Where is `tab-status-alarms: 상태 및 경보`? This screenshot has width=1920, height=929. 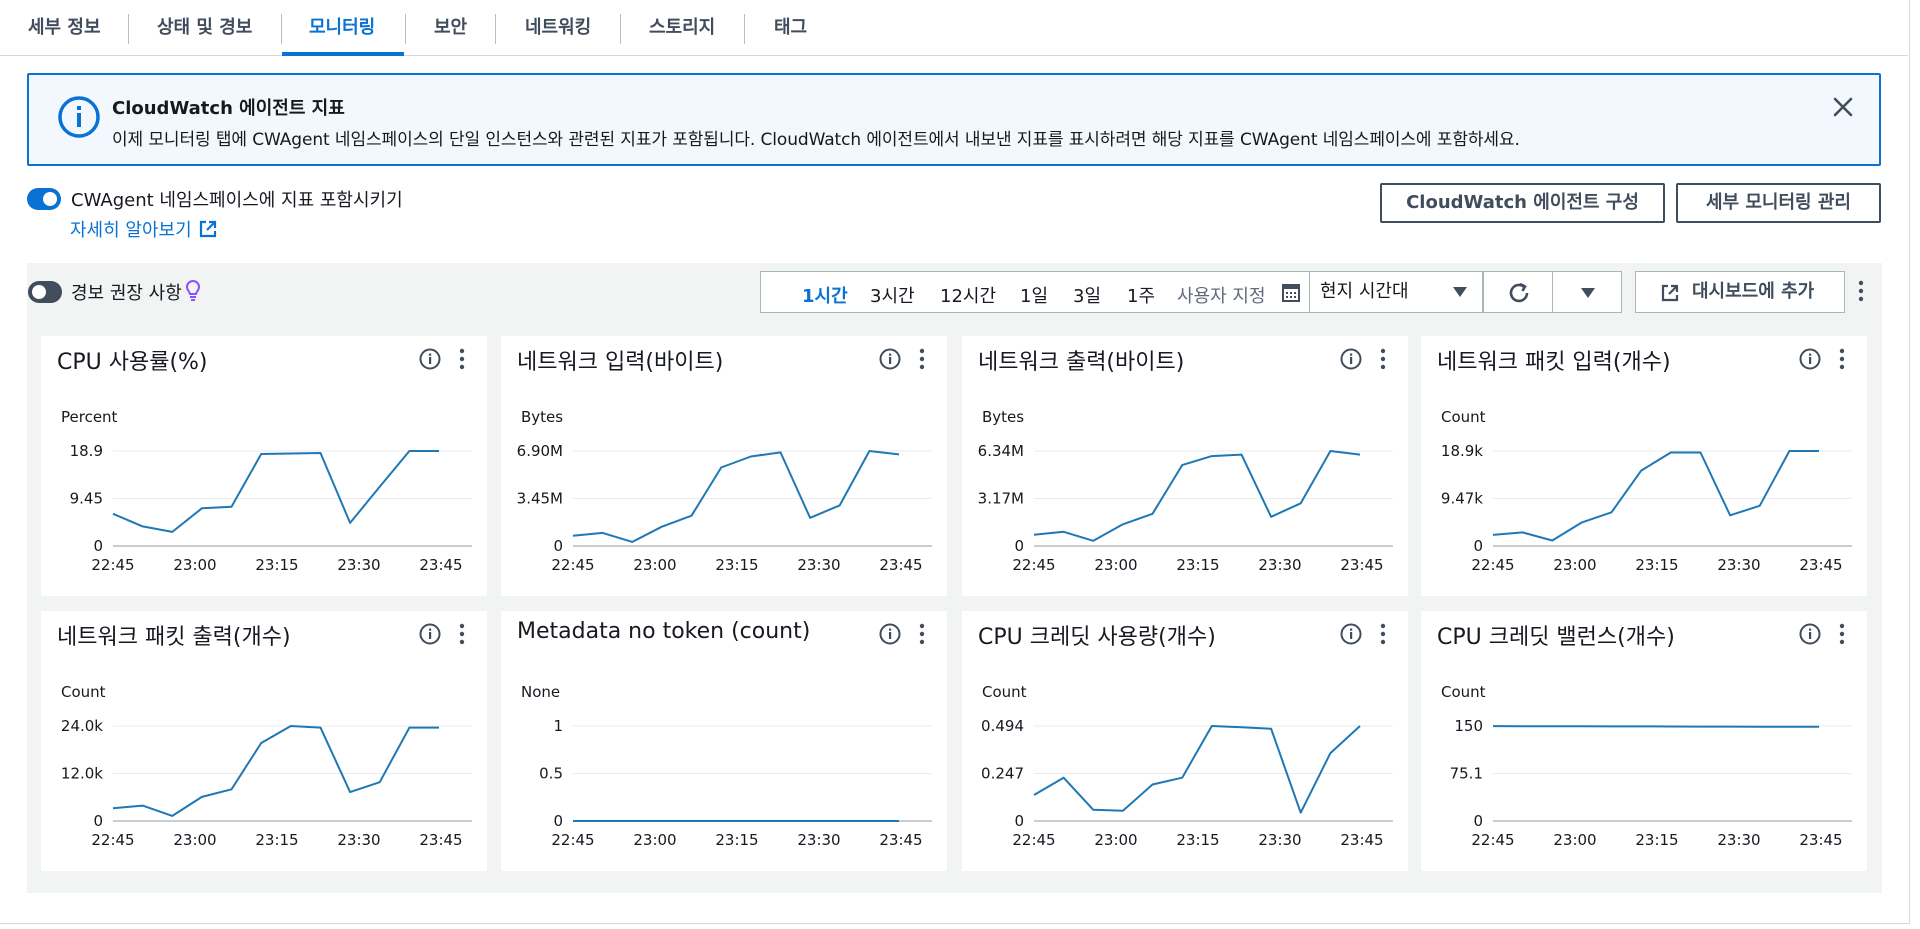
tab-status-alarms: 상태 및 경보 is located at coordinates (205, 27).